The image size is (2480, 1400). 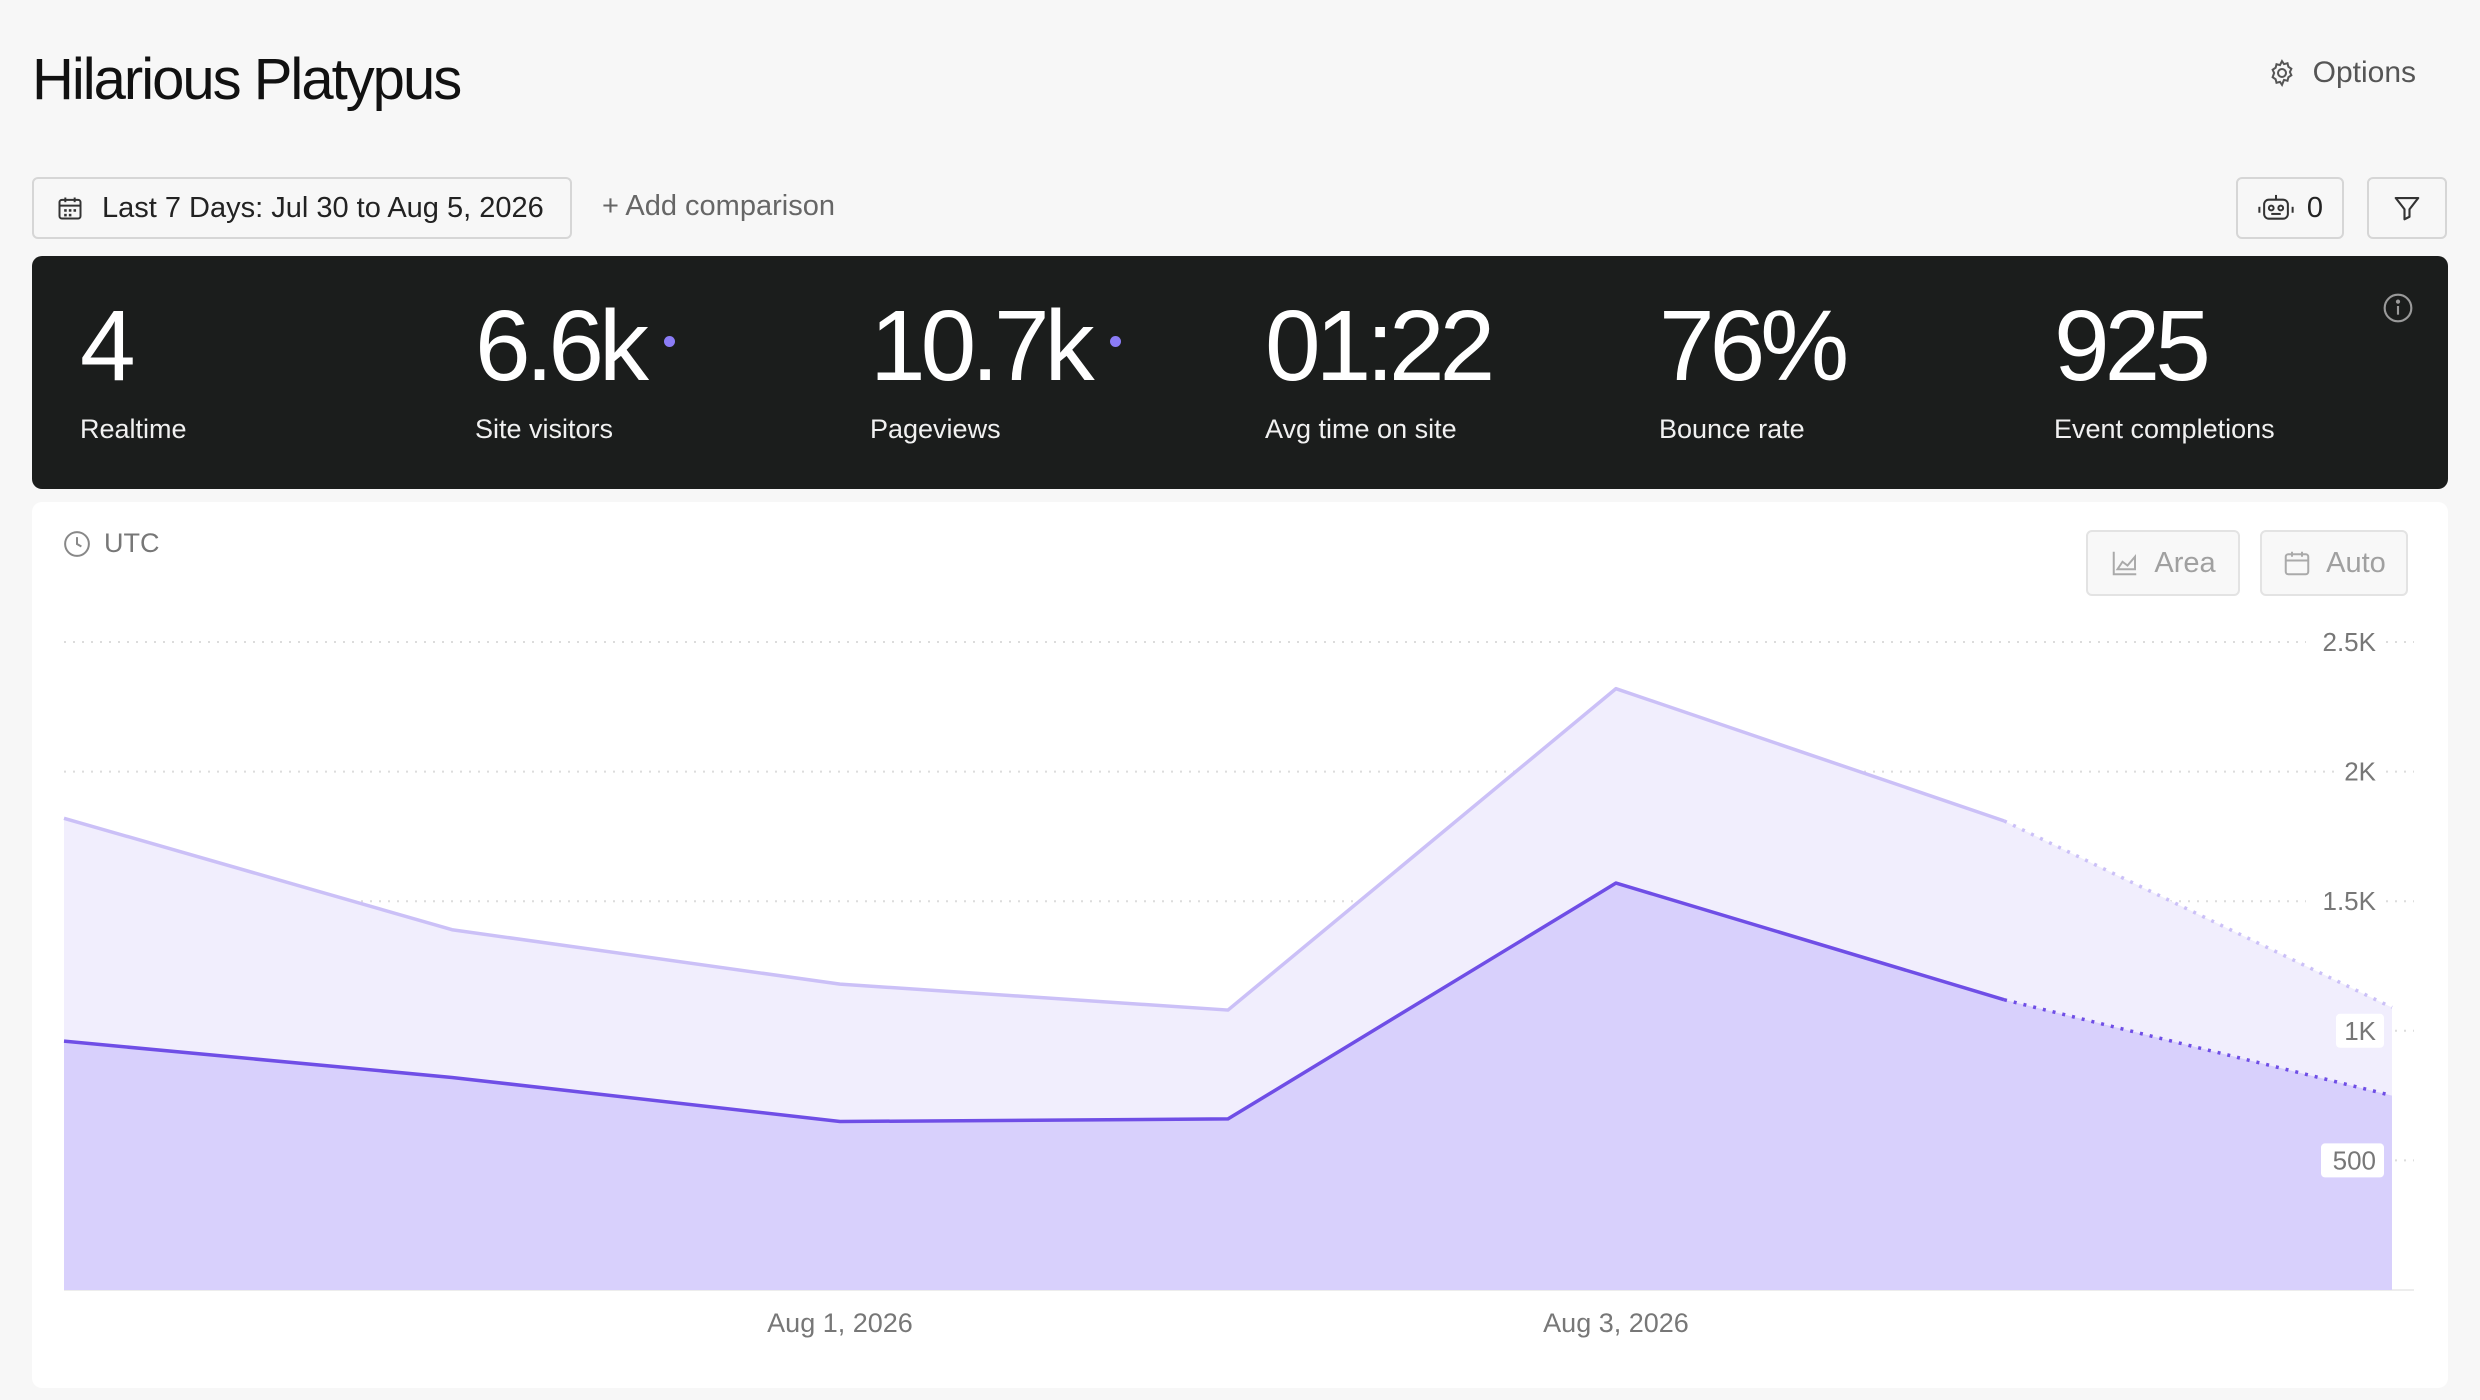 I want to click on y-tick-label: 2K, so click(x=2360, y=772).